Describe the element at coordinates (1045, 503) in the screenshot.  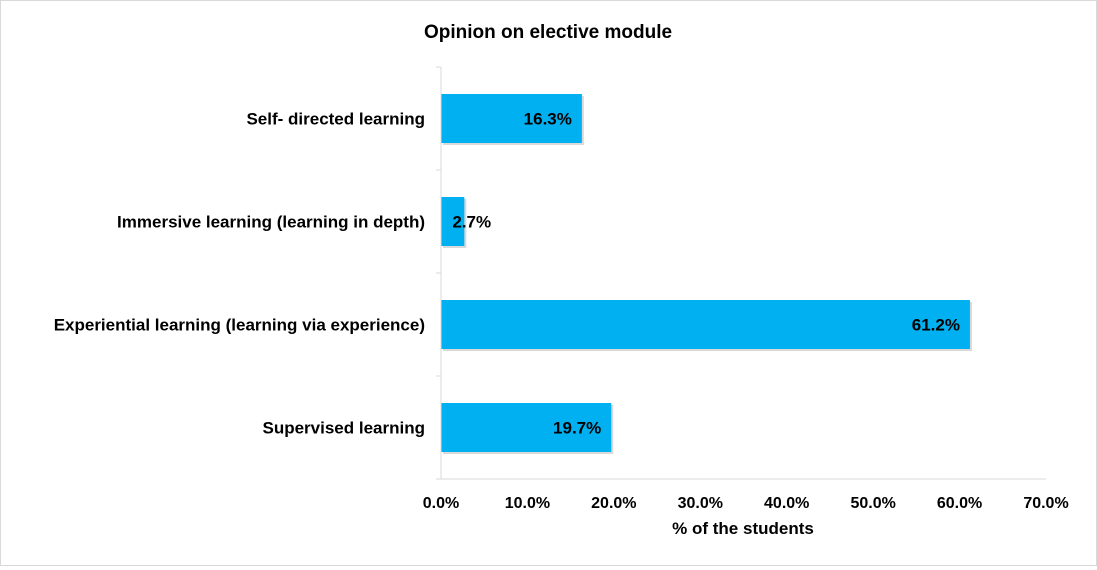
I see `x-tick-label: 70.0%` at that location.